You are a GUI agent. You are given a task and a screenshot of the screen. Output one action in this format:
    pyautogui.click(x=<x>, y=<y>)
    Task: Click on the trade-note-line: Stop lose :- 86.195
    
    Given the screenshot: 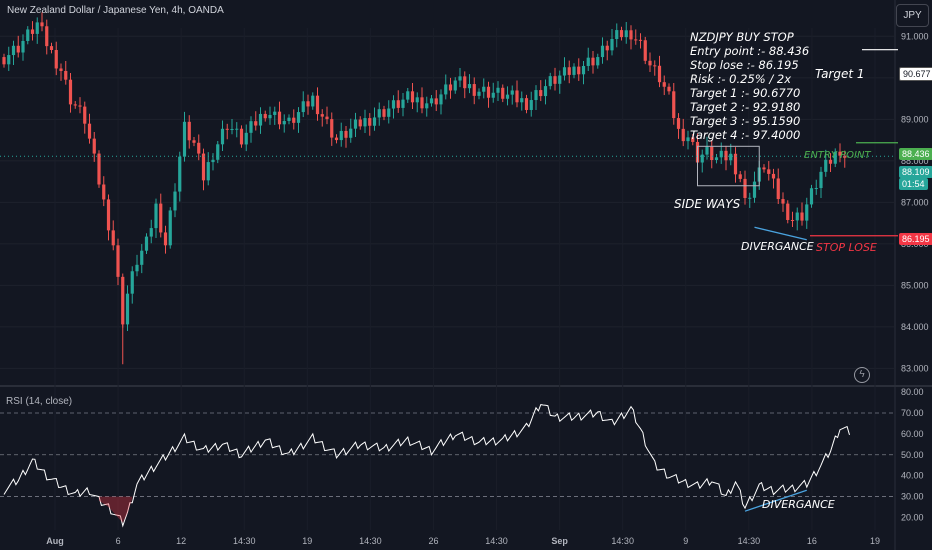 What is the action you would take?
    pyautogui.click(x=744, y=65)
    